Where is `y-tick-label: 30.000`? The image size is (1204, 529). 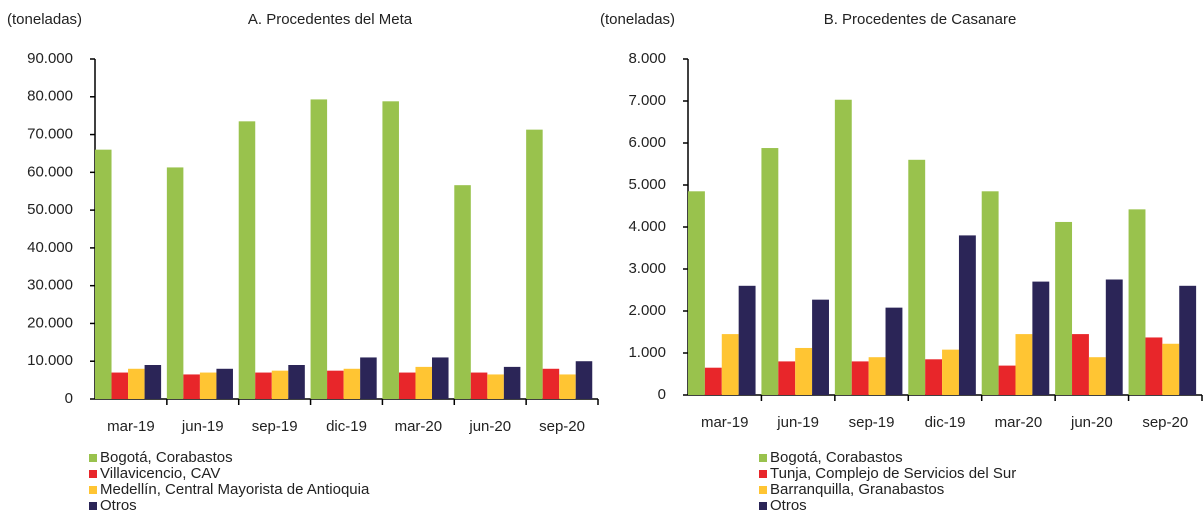
y-tick-label: 30.000 is located at coordinates (50, 285).